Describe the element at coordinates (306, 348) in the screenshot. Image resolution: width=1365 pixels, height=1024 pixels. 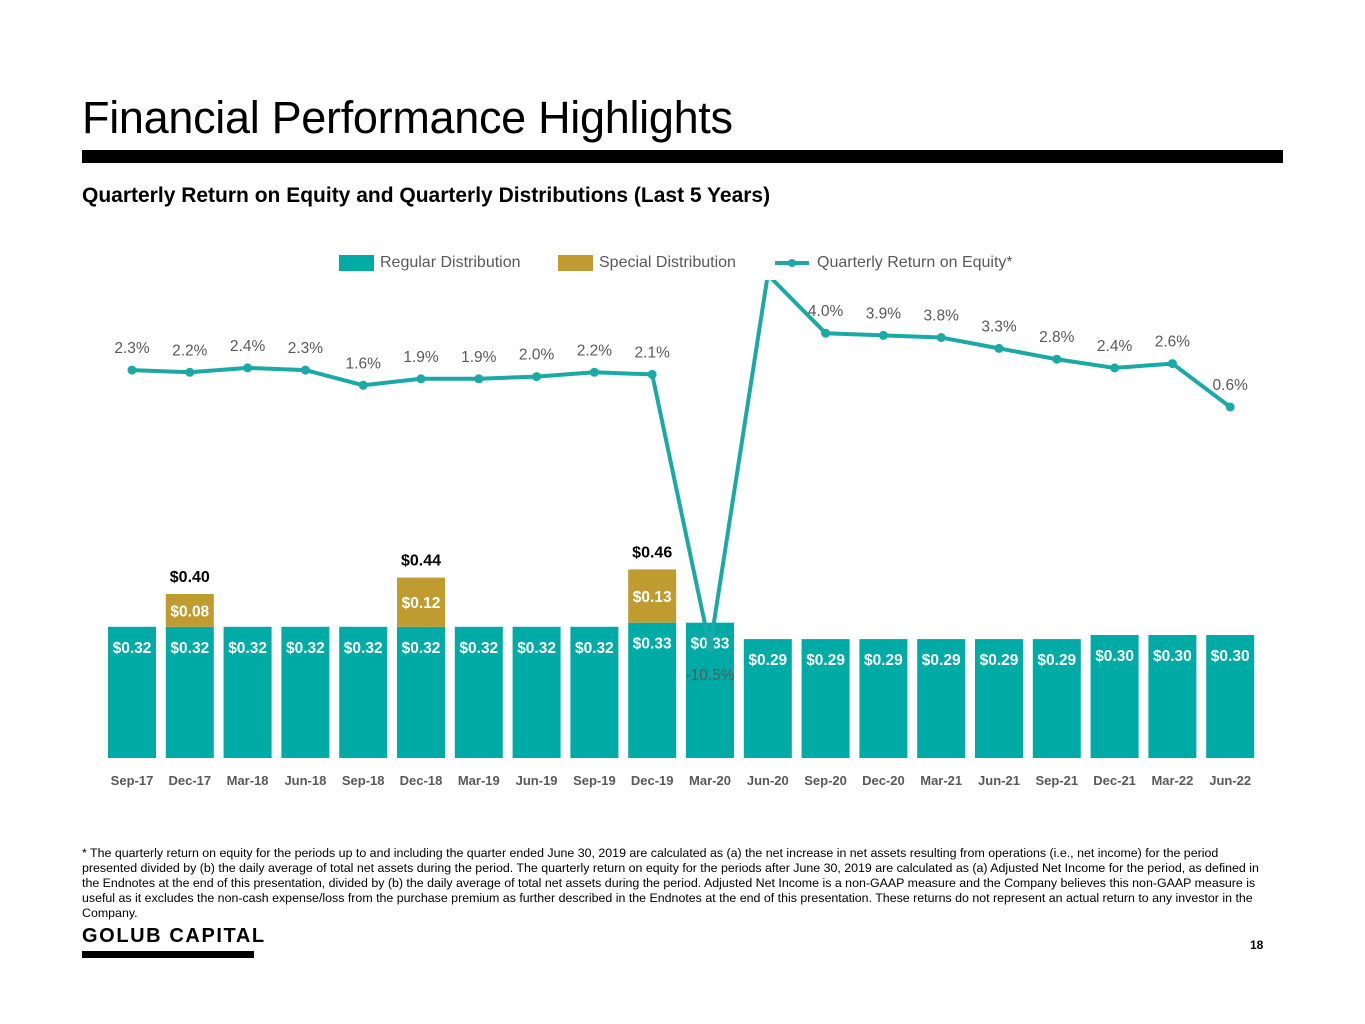
I see `roe-data-label: 2.3%` at that location.